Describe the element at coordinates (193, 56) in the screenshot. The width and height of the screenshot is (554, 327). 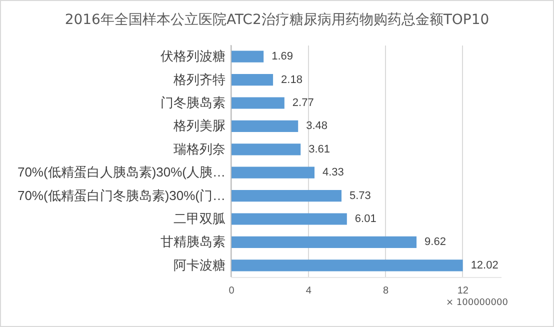
I see `y-tick-label: 伏格列波糖` at that location.